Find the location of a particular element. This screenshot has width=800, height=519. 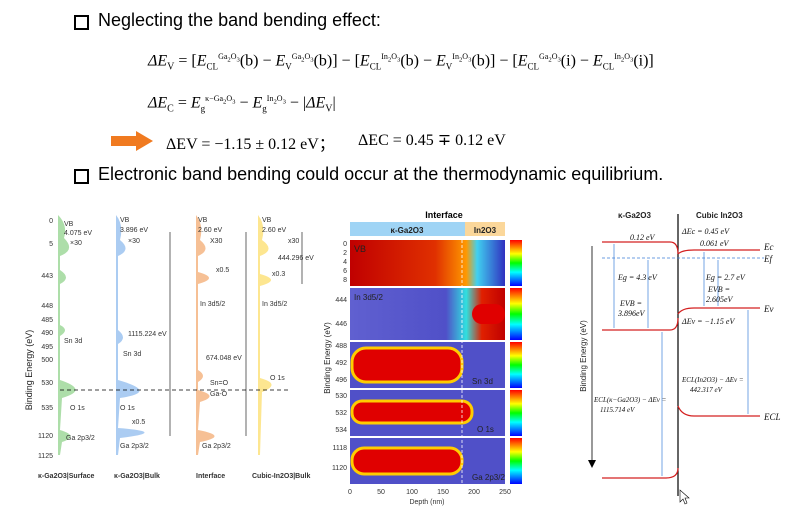

orange-arrow-icon is located at coordinates (132, 141).